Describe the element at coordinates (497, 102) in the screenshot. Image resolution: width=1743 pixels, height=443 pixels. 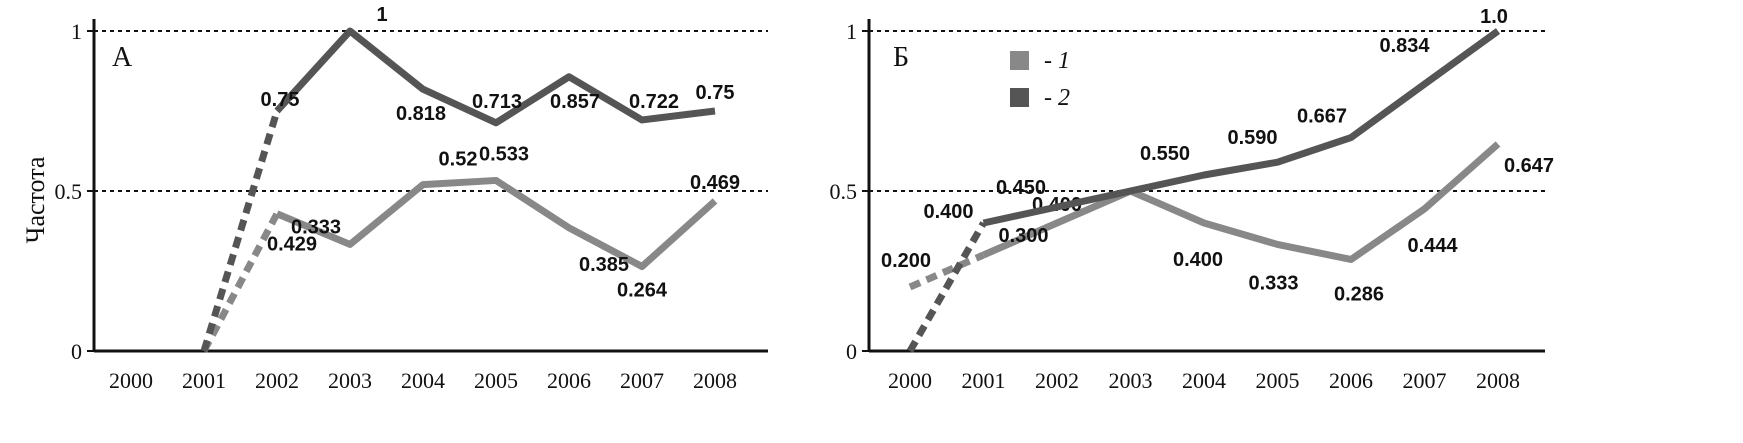
I see `data-label: 0.713` at that location.